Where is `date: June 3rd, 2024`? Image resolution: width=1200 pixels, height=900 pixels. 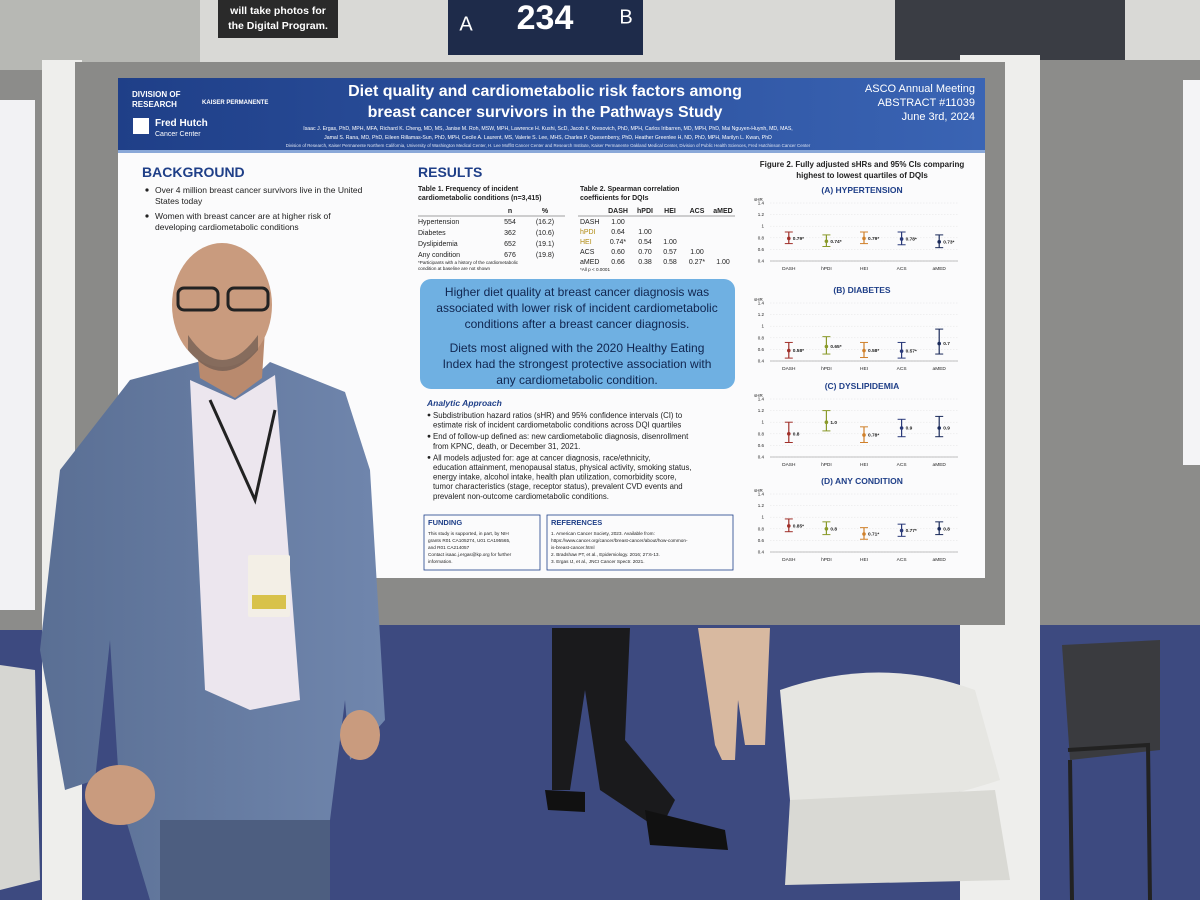 date: June 3rd, 2024 is located at coordinates (938, 117).